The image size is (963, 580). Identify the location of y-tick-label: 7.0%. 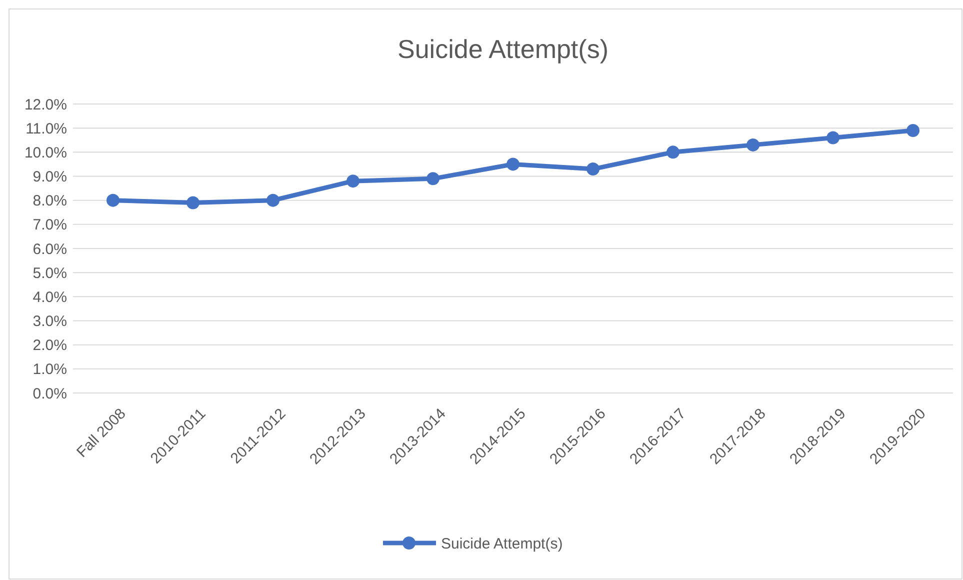
(49, 225).